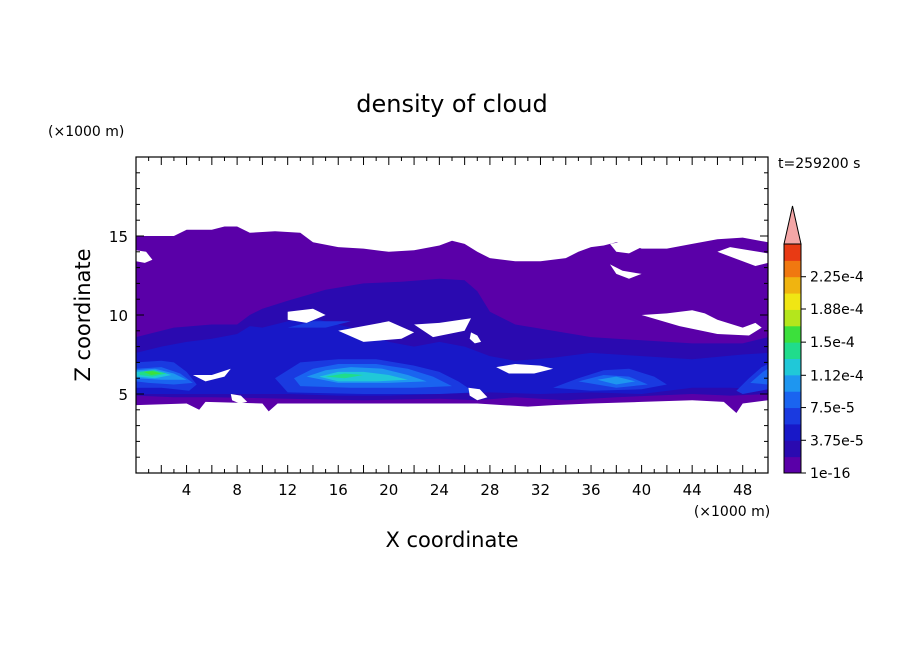 The width and height of the screenshot is (904, 654). I want to click on x-tick-label: 28, so click(489, 490).